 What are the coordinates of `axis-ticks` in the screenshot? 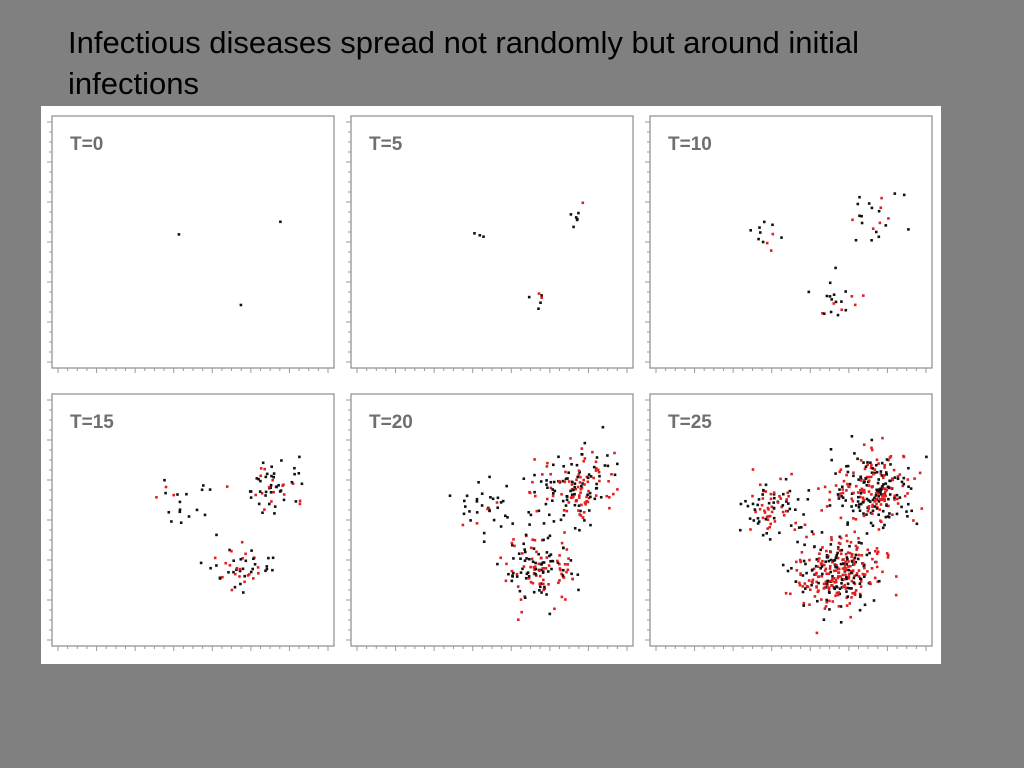 It's located at (786, 525).